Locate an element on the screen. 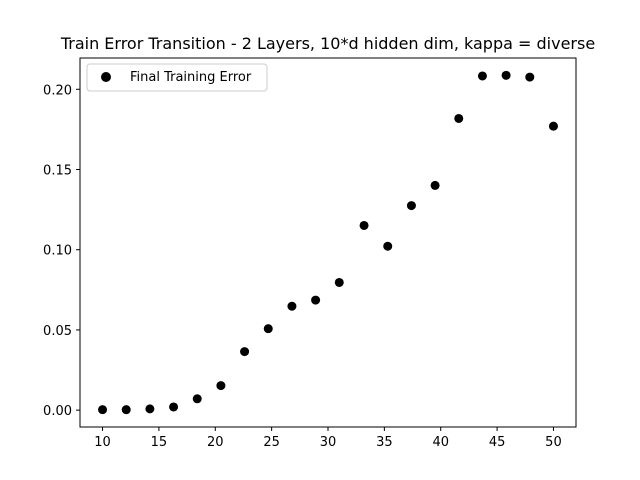  legend-label: Final Training Error is located at coordinates (191, 77).